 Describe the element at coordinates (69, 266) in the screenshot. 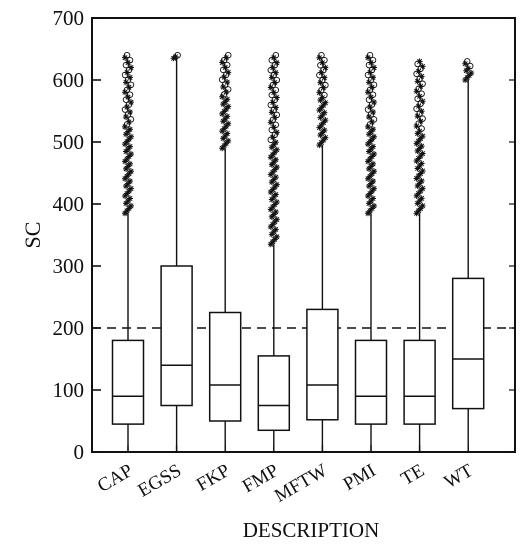

I see `y-tick-label: 300` at that location.